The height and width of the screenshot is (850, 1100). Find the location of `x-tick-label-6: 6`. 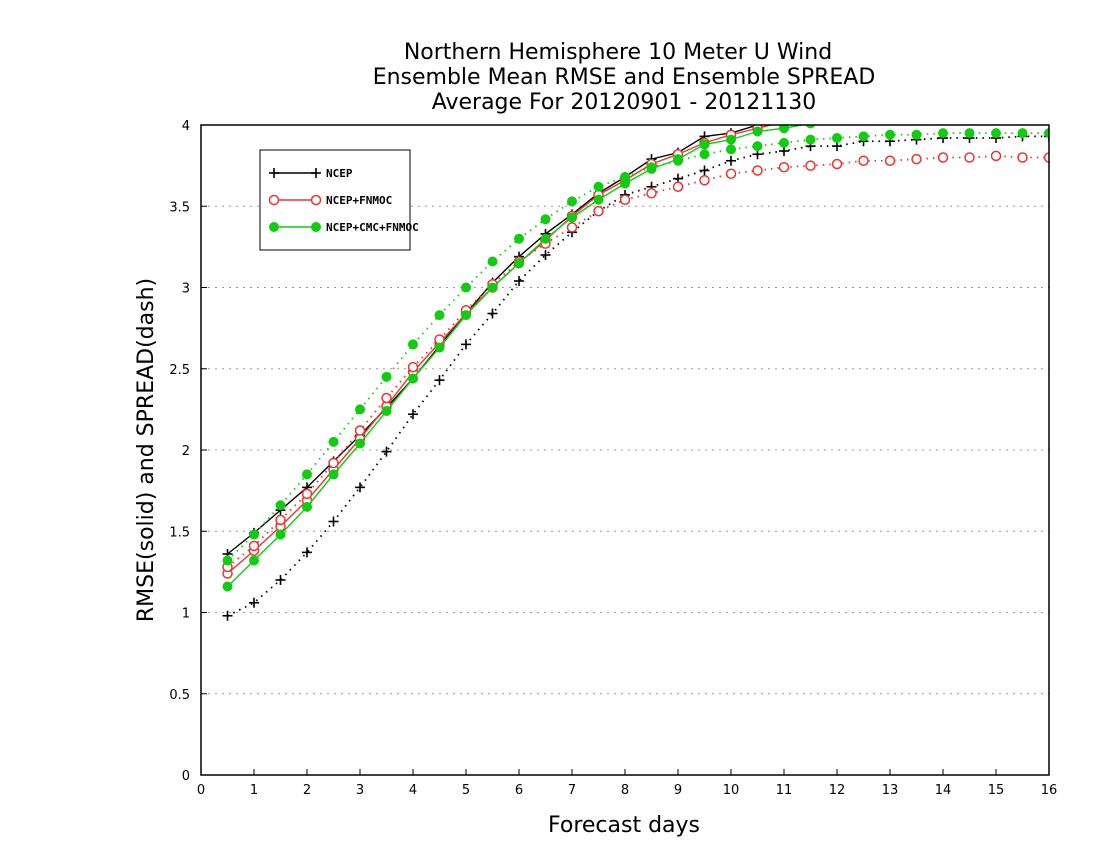

x-tick-label-6: 6 is located at coordinates (519, 790).